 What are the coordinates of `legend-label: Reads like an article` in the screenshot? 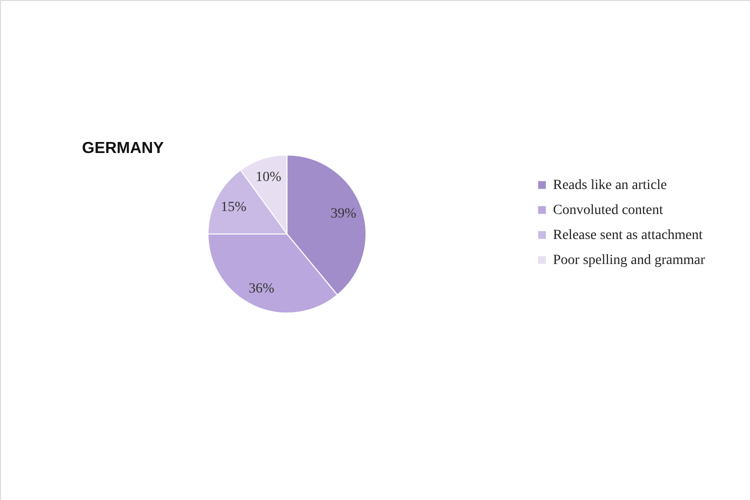 It's located at (610, 185).